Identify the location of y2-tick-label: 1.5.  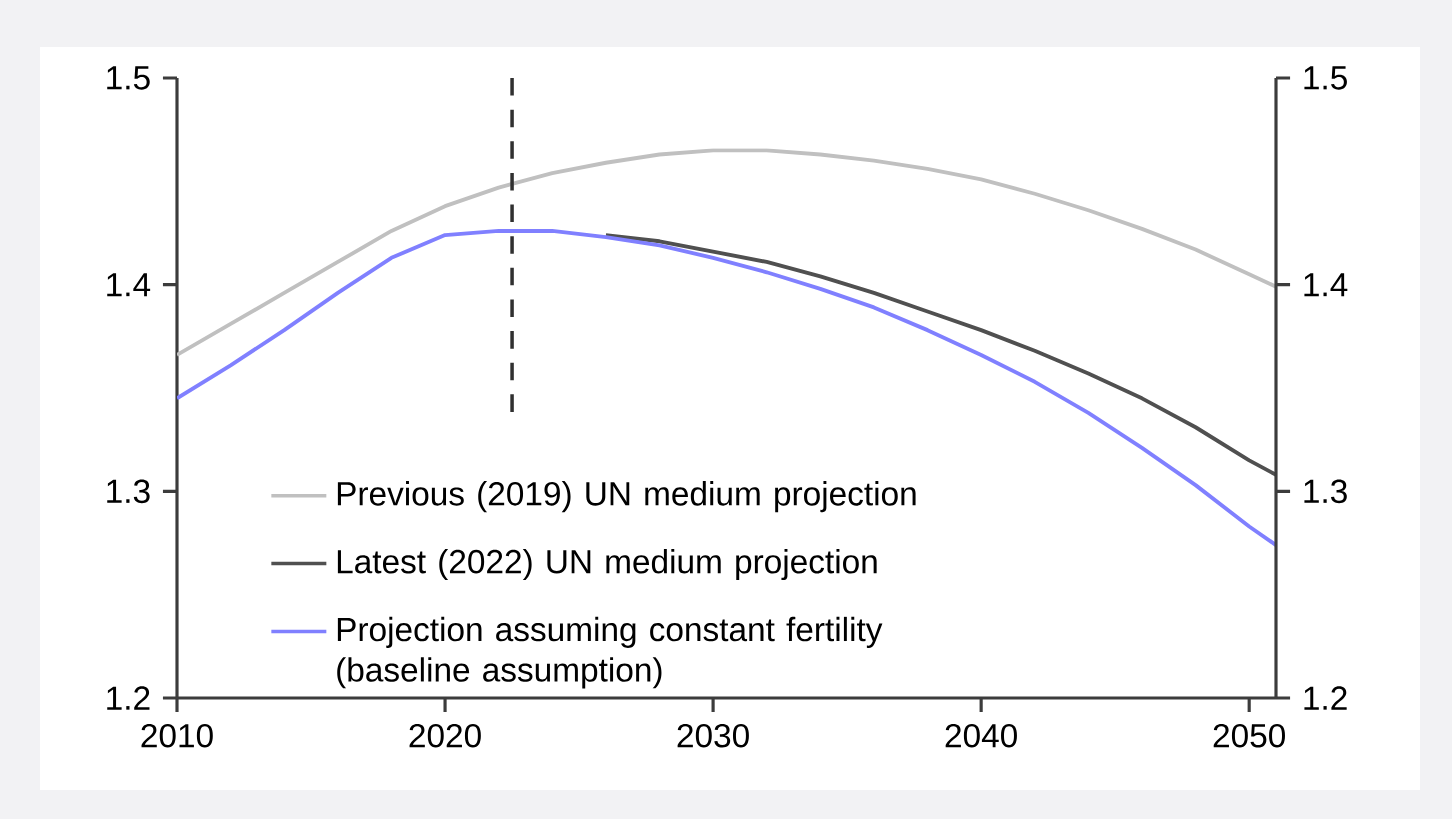
(1325, 78).